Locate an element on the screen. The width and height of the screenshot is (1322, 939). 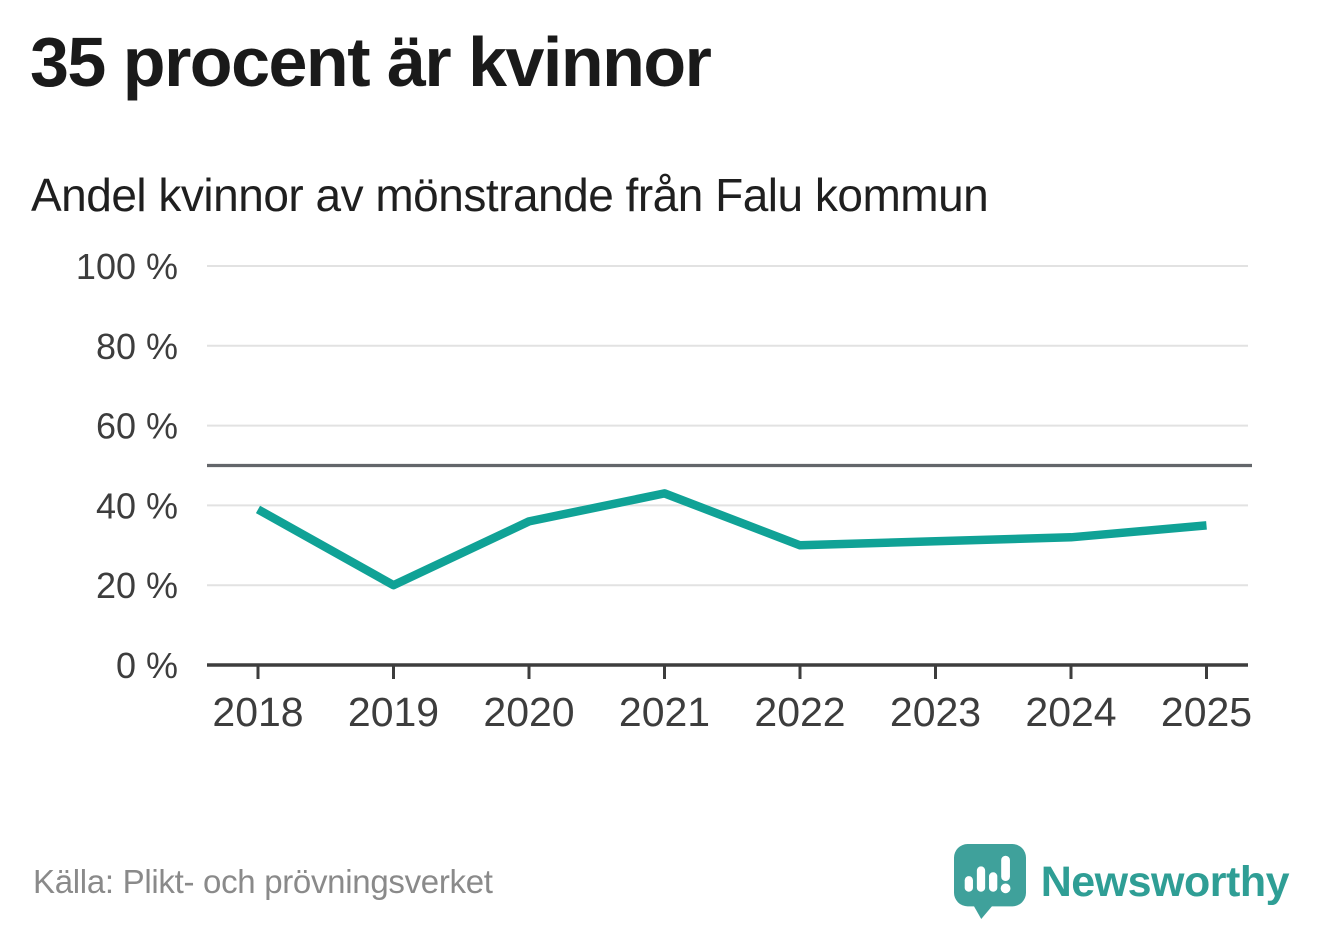
x-tick-label-2021: 2021 is located at coordinates (664, 712).